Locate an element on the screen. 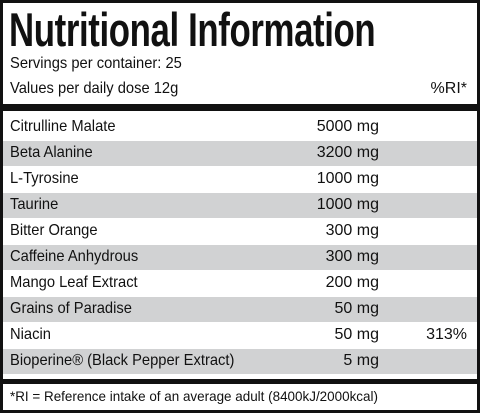 The width and height of the screenshot is (480, 413). table-row: Grains of Paradise 50 mg is located at coordinates (240, 310).